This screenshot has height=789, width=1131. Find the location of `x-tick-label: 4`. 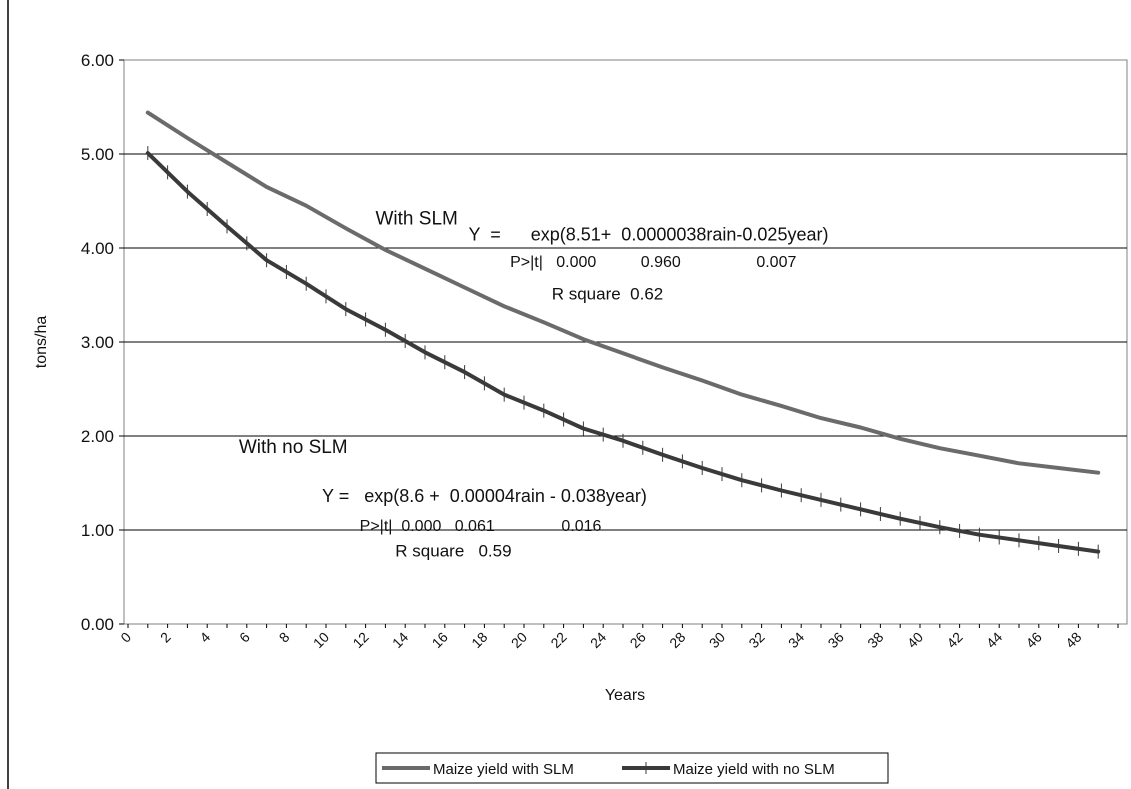

x-tick-label: 4 is located at coordinates (204, 637).